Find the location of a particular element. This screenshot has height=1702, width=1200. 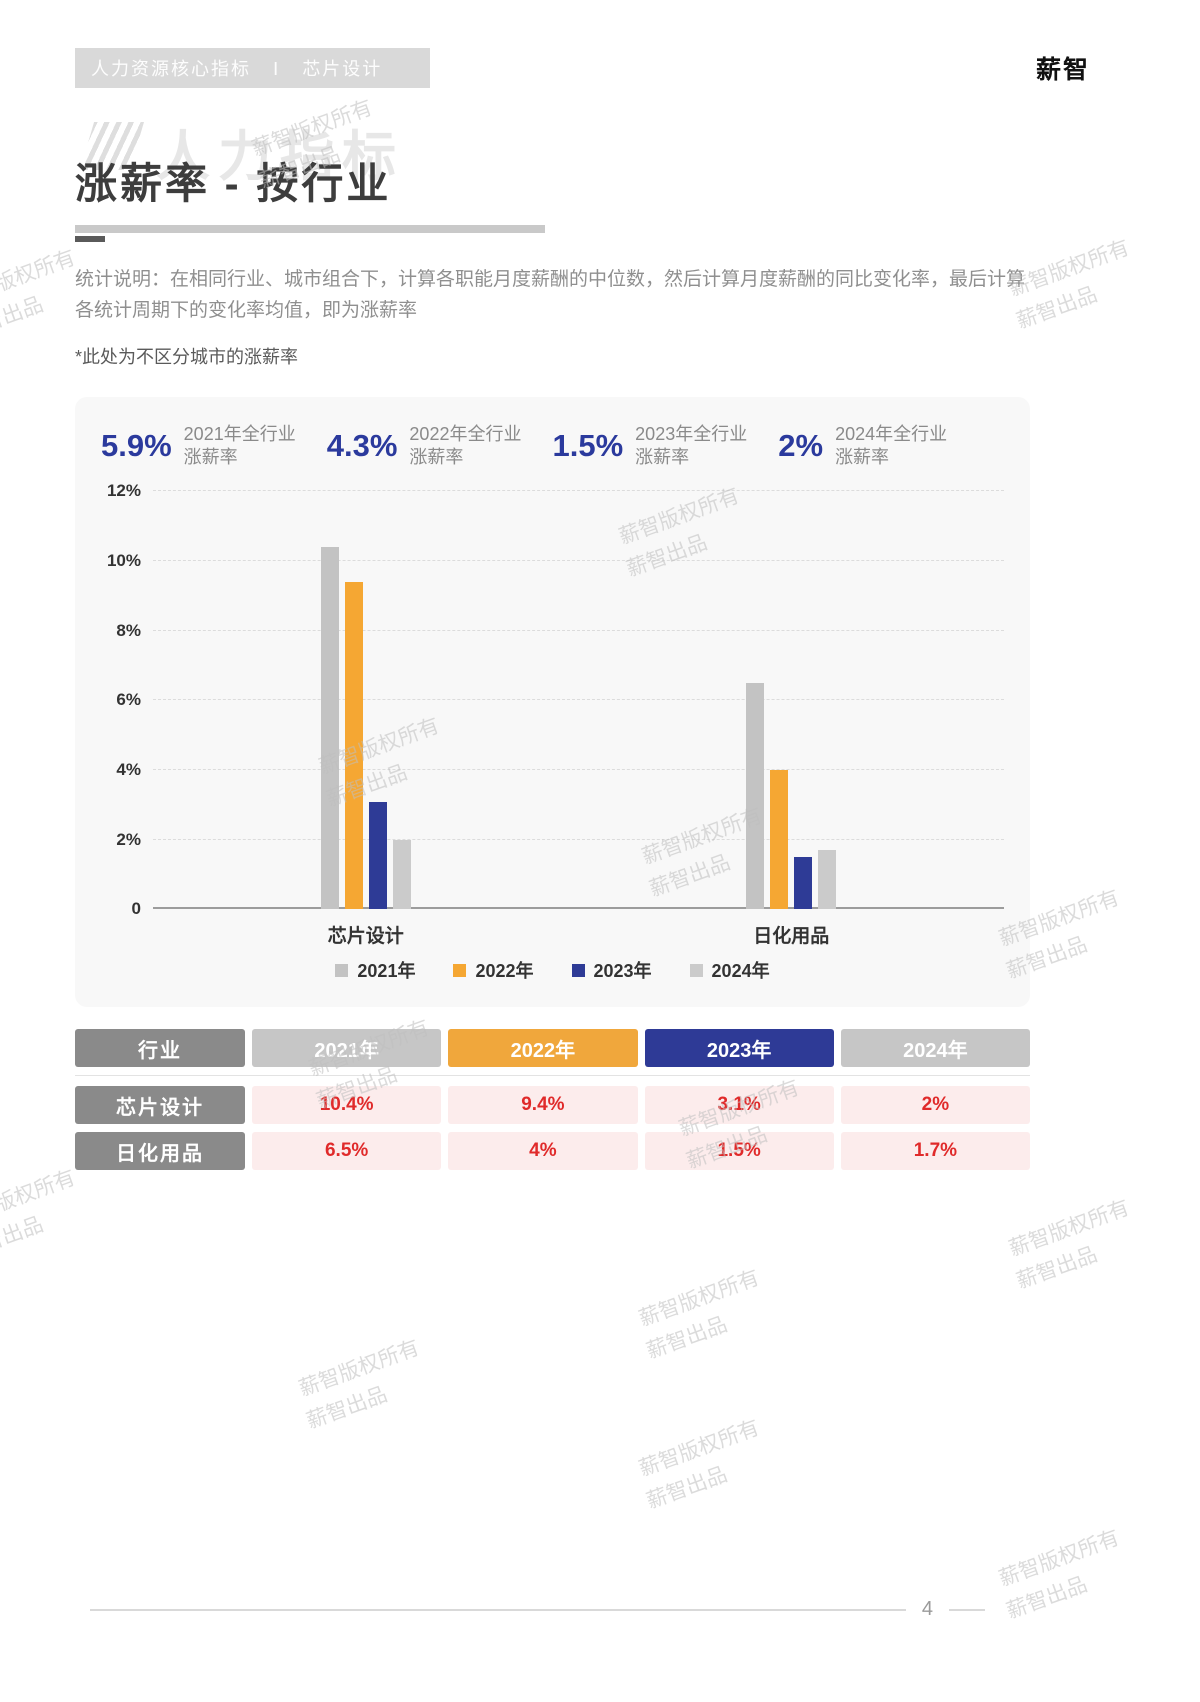

table-industry-cell: 芯片设计 is located at coordinates (160, 1105).